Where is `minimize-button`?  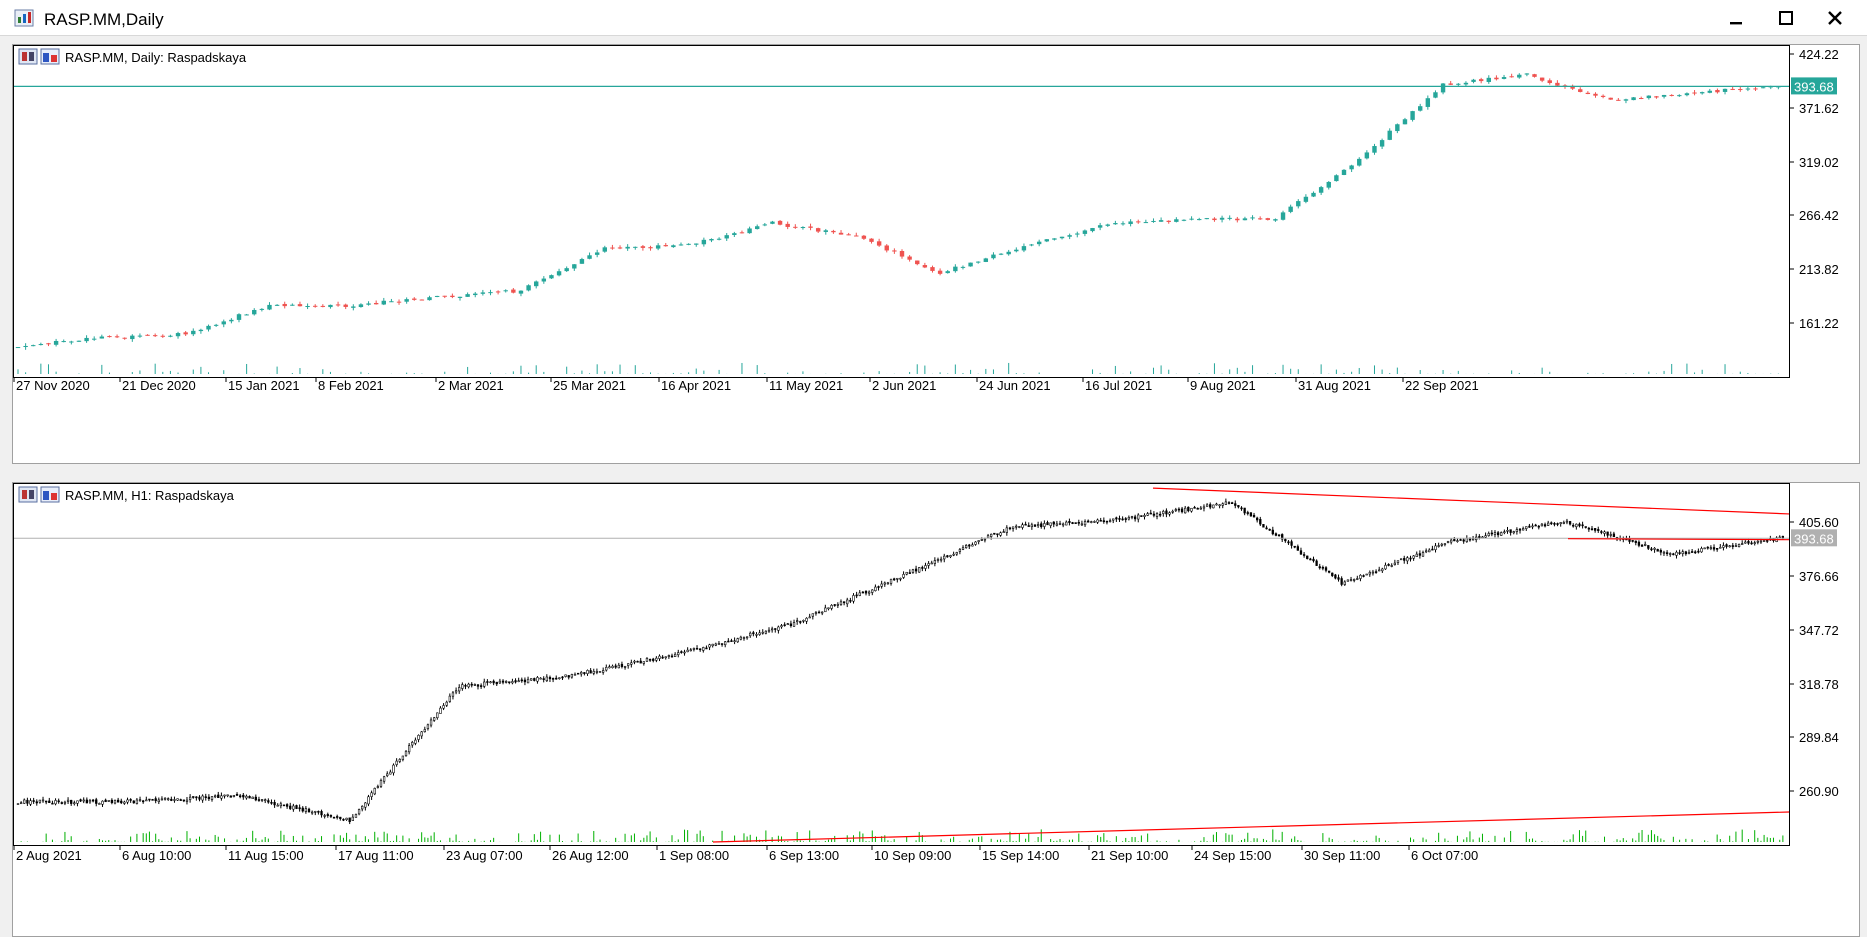 minimize-button is located at coordinates (1736, 18).